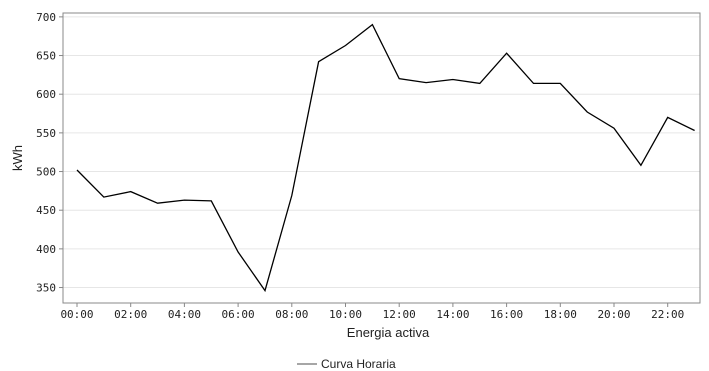 The width and height of the screenshot is (709, 371). I want to click on legend-label: Curva Horaria, so click(358, 364).